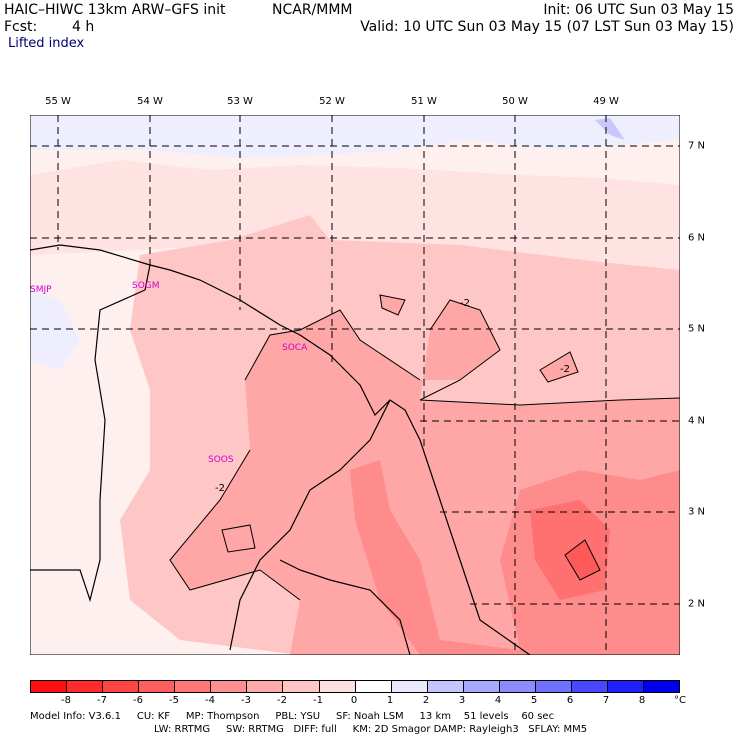  I want to click on model-title: HAIC–HIWC 13km ARW–GFS init, so click(115, 10).